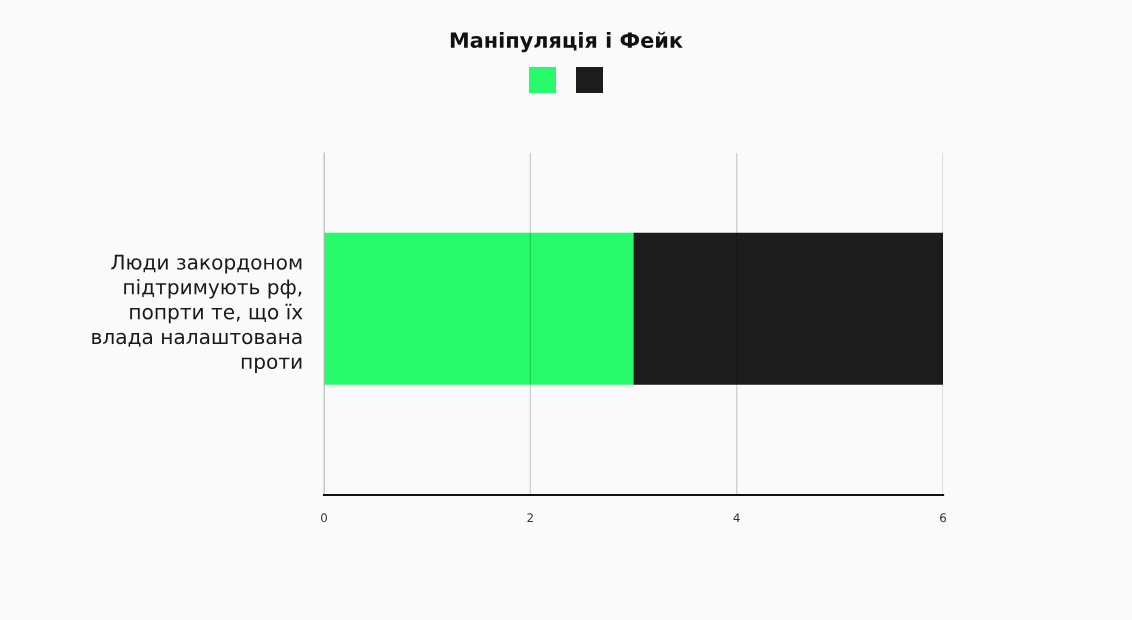 This screenshot has height=620, width=1132. Describe the element at coordinates (736, 518) in the screenshot. I see `x-tick-label: 4` at that location.